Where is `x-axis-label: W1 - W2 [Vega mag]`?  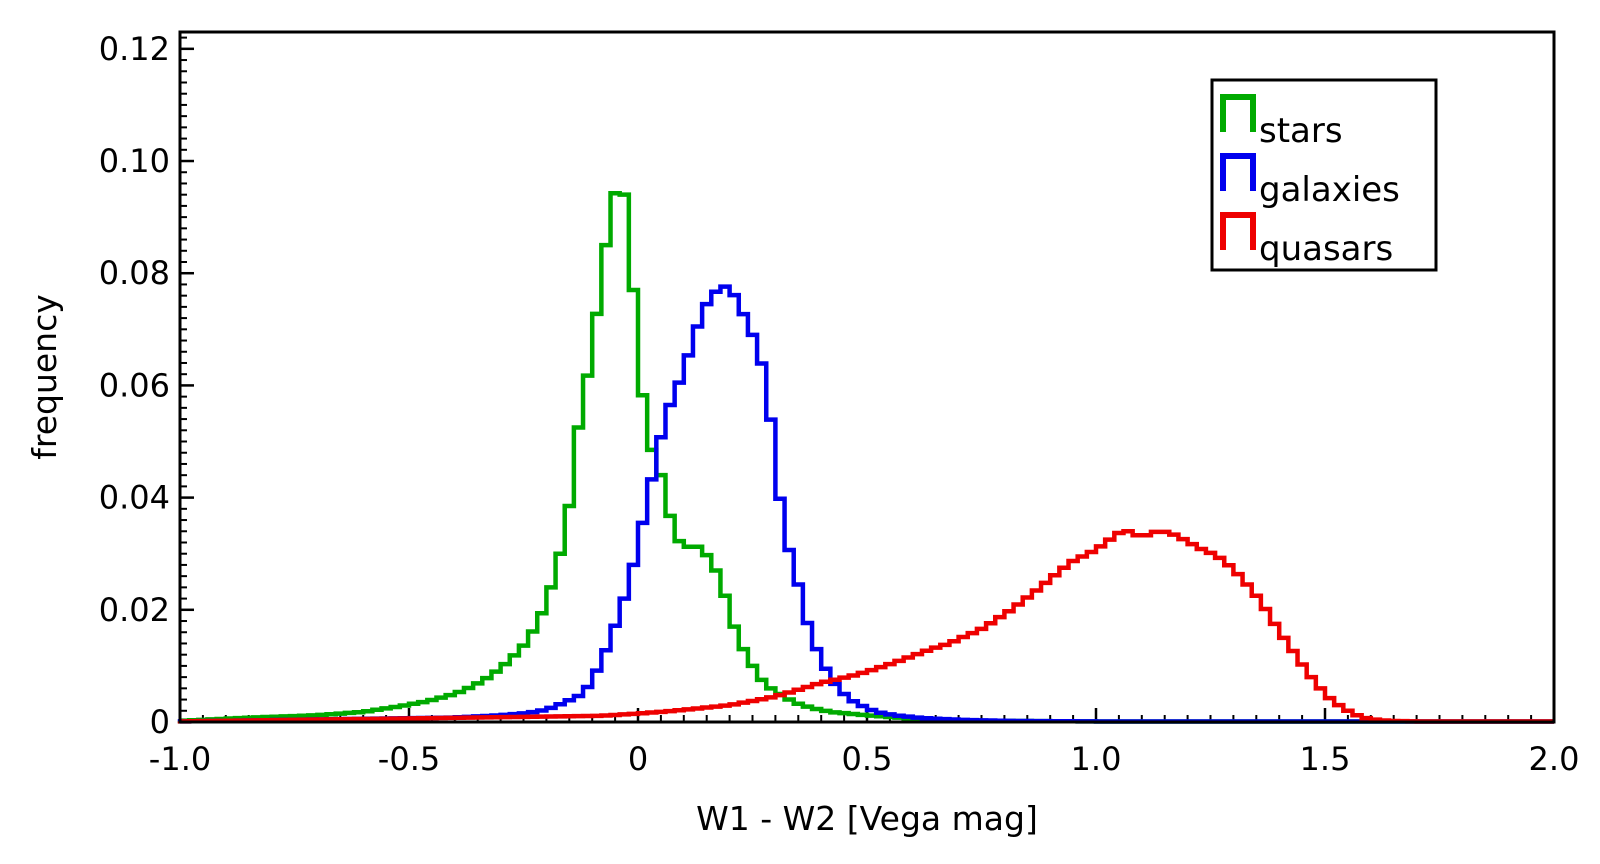
x-axis-label: W1 - W2 [Vega mag] is located at coordinates (867, 818).